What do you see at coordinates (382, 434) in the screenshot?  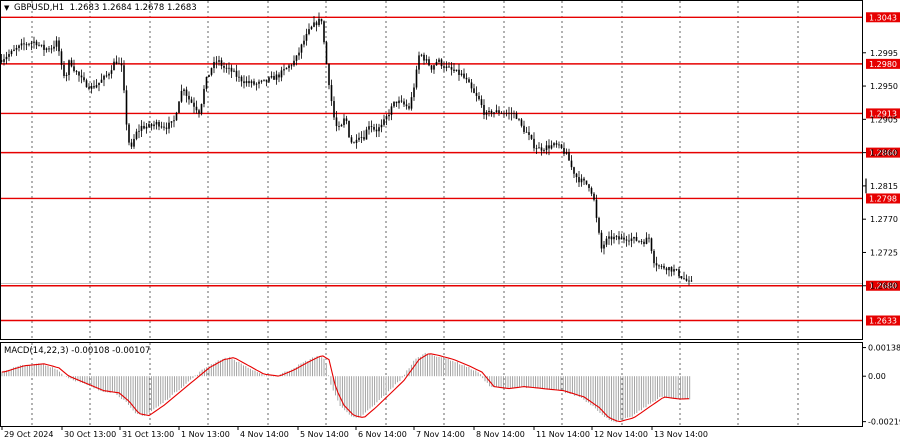 I see `x-tick-label: 6 Nov 14:00` at bounding box center [382, 434].